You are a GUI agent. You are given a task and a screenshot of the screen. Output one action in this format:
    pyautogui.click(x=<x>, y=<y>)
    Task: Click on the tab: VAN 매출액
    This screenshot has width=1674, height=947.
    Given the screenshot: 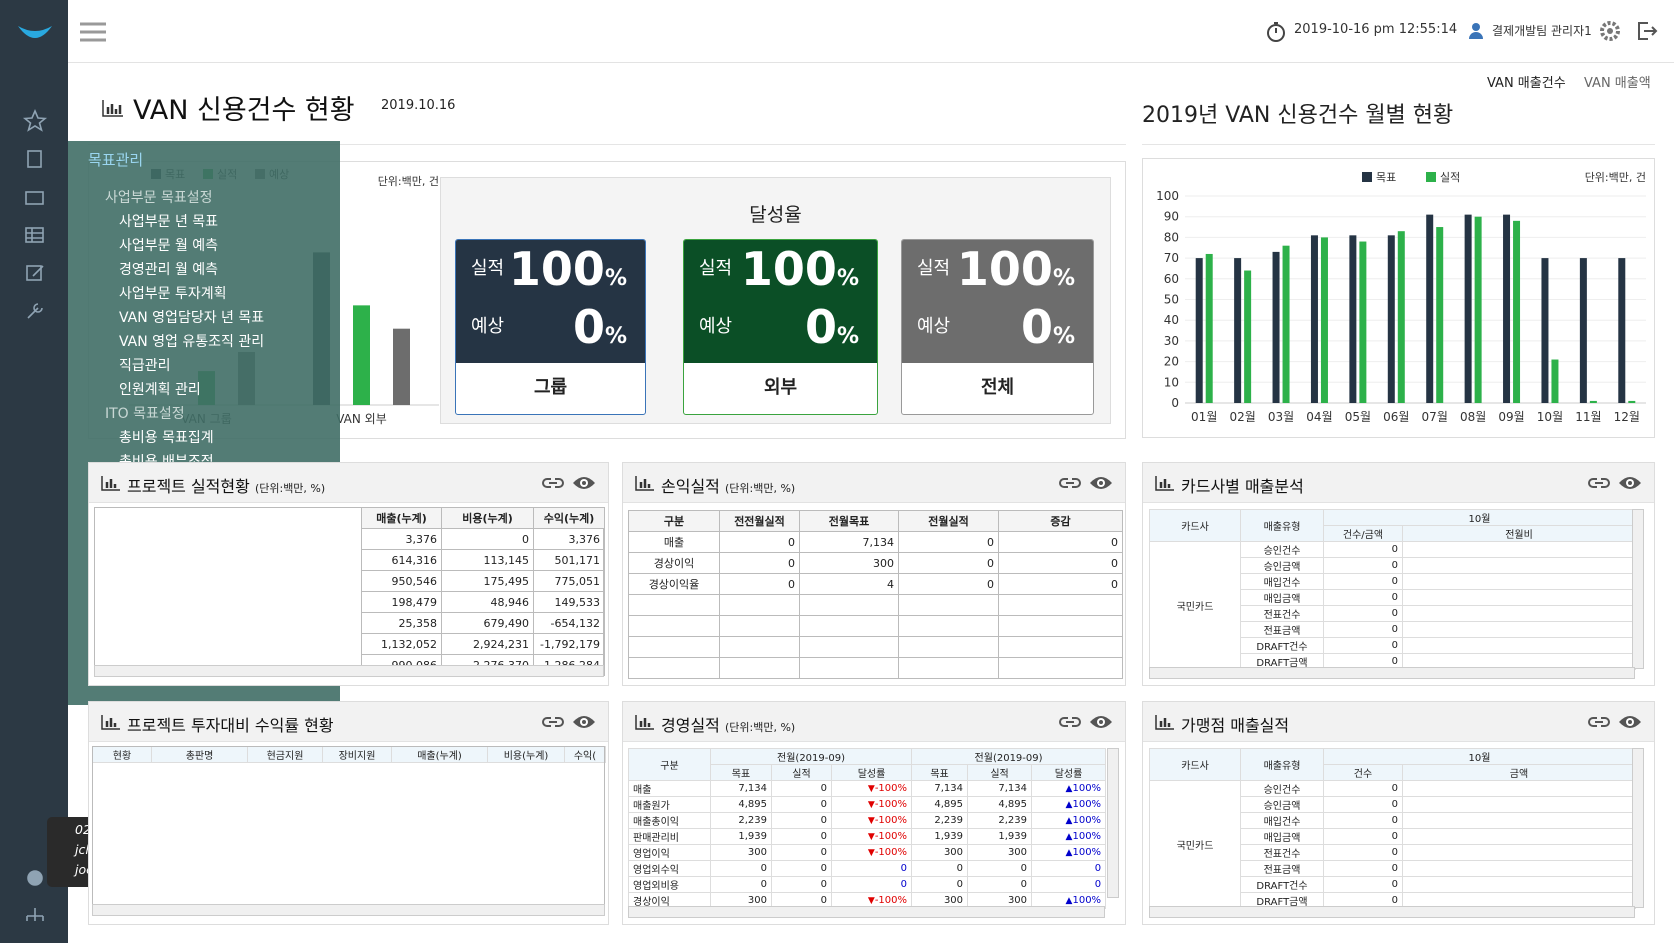 What is the action you would take?
    pyautogui.click(x=1617, y=83)
    